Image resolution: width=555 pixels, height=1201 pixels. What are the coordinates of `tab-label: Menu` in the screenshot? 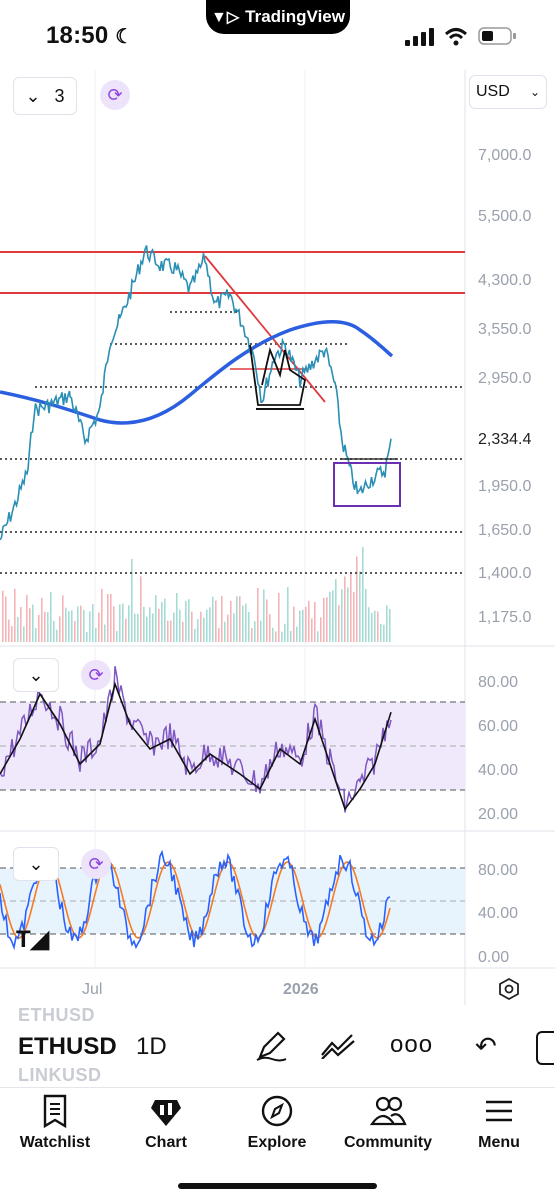 It's located at (499, 1142).